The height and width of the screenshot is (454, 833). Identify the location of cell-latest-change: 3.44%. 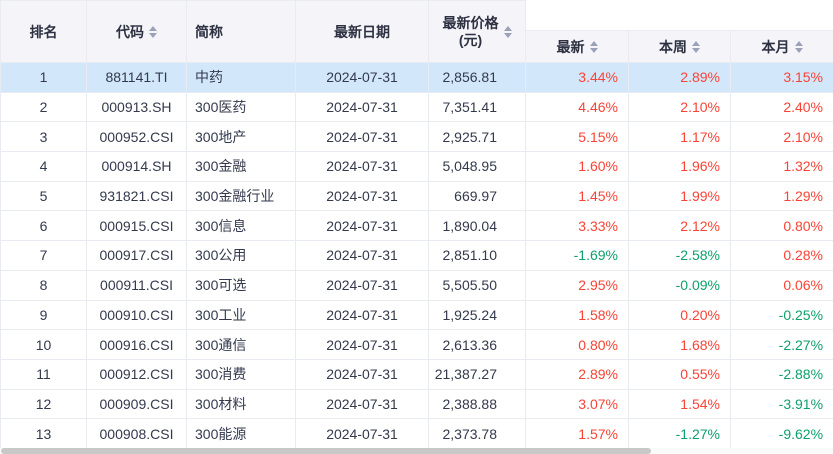
(577, 77).